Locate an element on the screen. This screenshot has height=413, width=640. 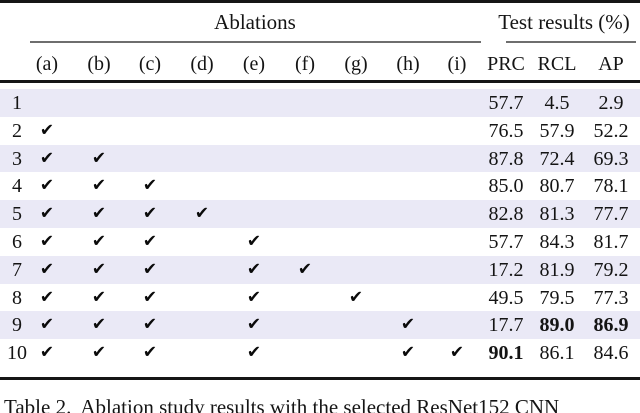
row-number: 6 is located at coordinates (17, 241).